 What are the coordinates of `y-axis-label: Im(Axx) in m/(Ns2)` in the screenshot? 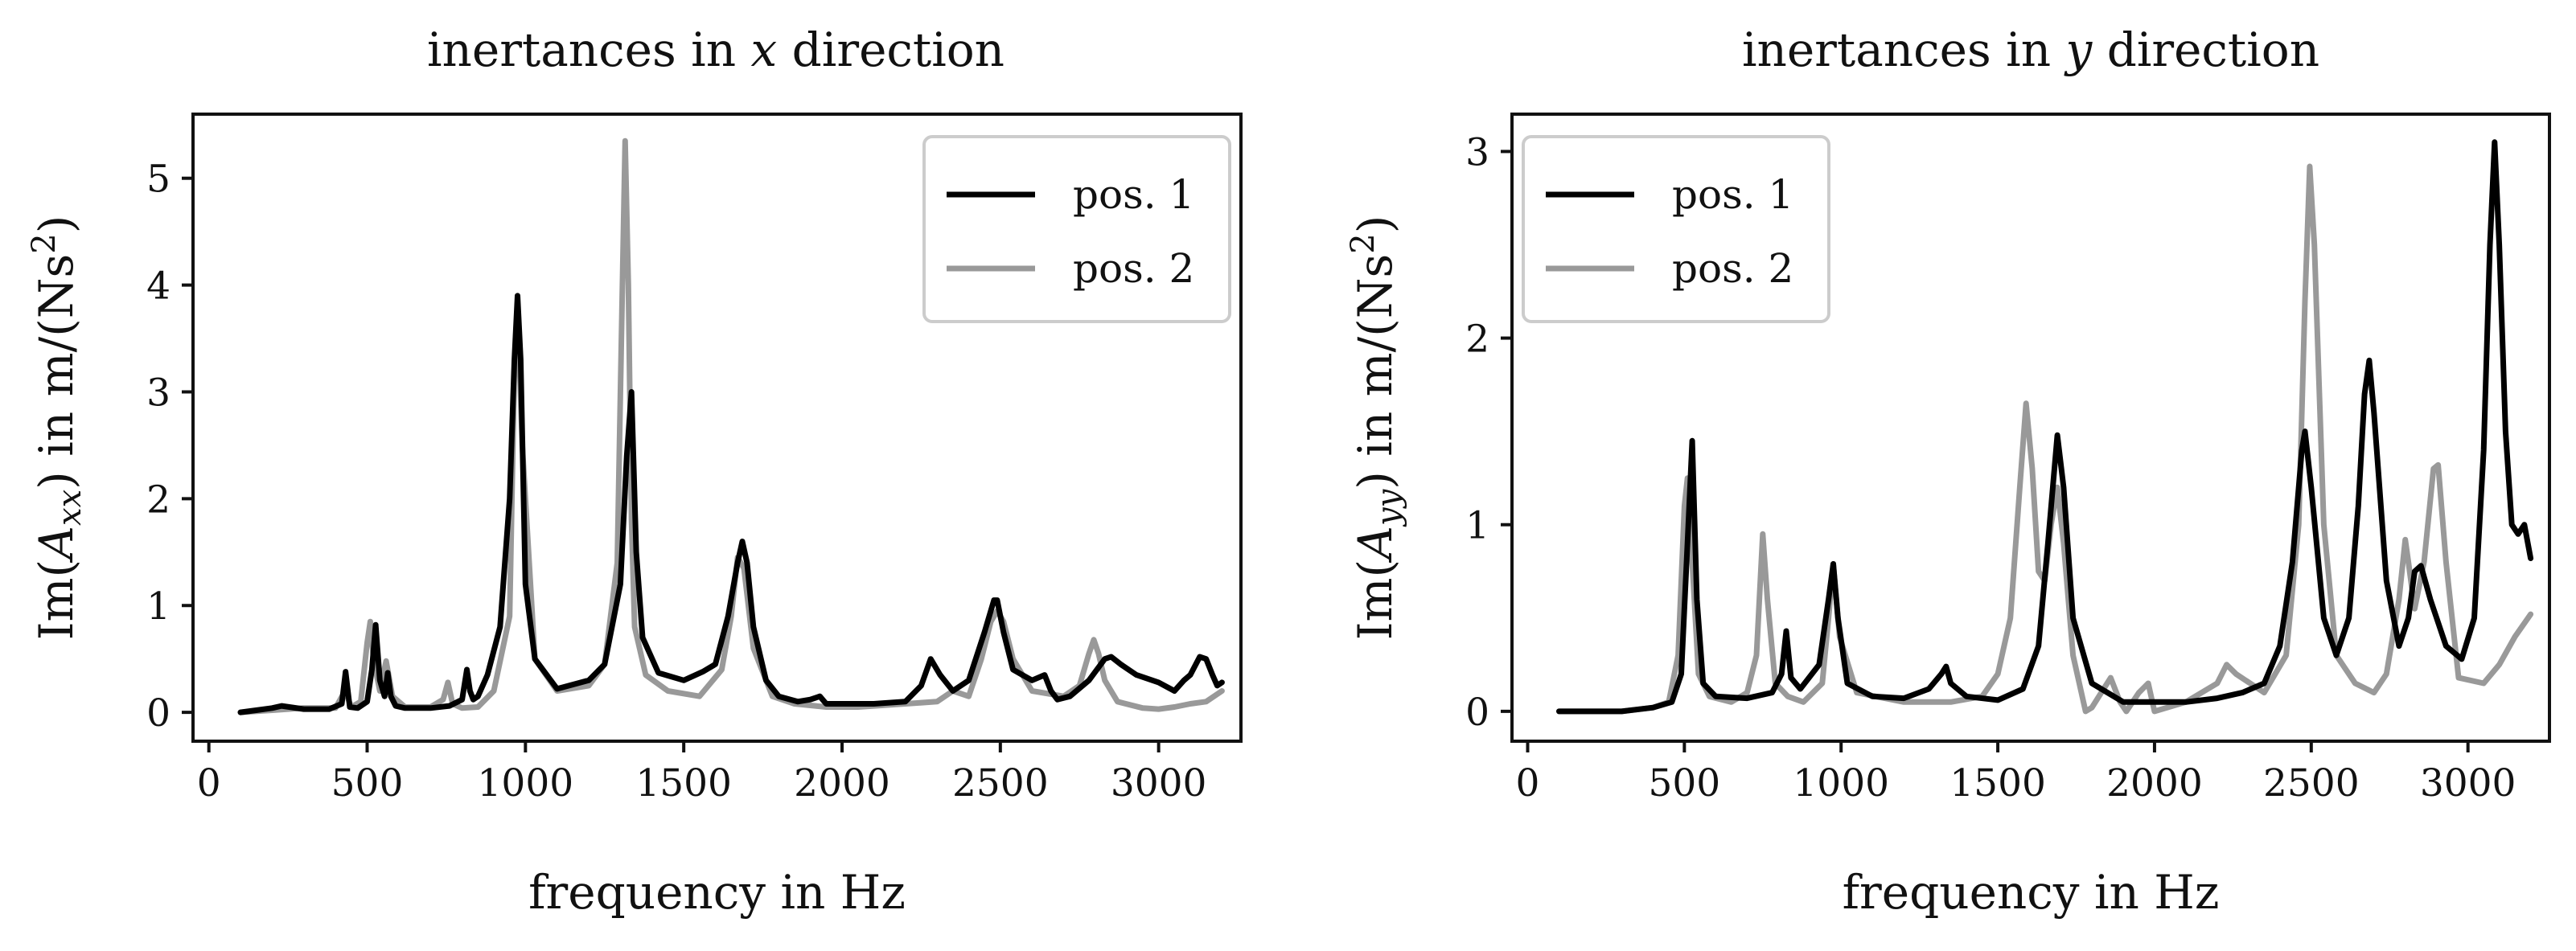 It's located at (57, 428).